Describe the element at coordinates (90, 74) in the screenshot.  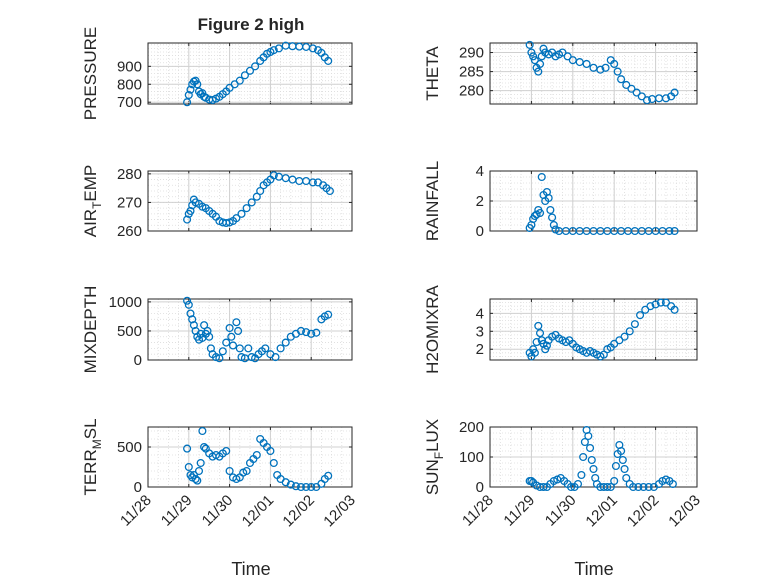
I see `y-axis-label: PRESSURE` at that location.